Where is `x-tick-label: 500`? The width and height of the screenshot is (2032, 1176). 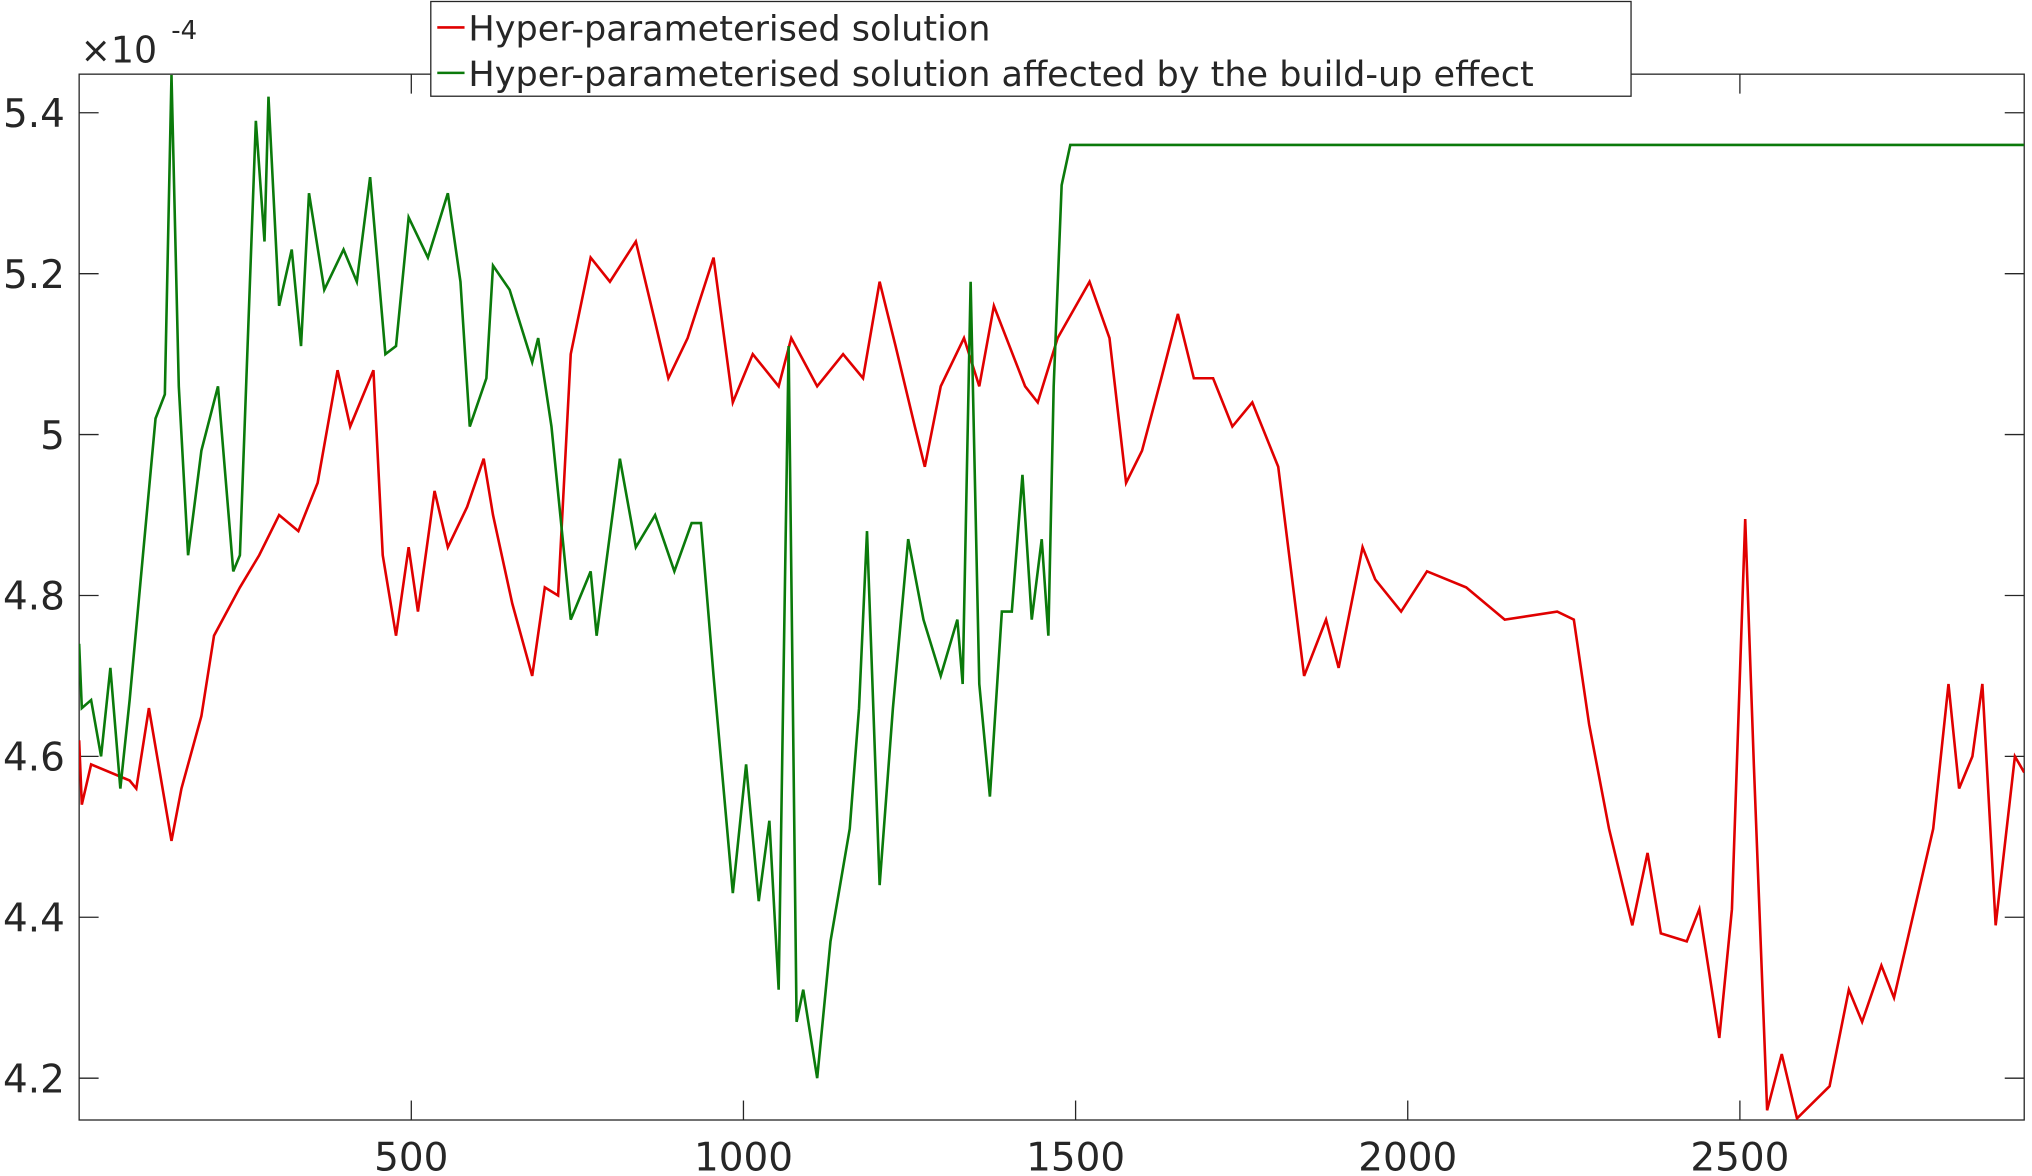
x-tick-label: 500 is located at coordinates (411, 1156).